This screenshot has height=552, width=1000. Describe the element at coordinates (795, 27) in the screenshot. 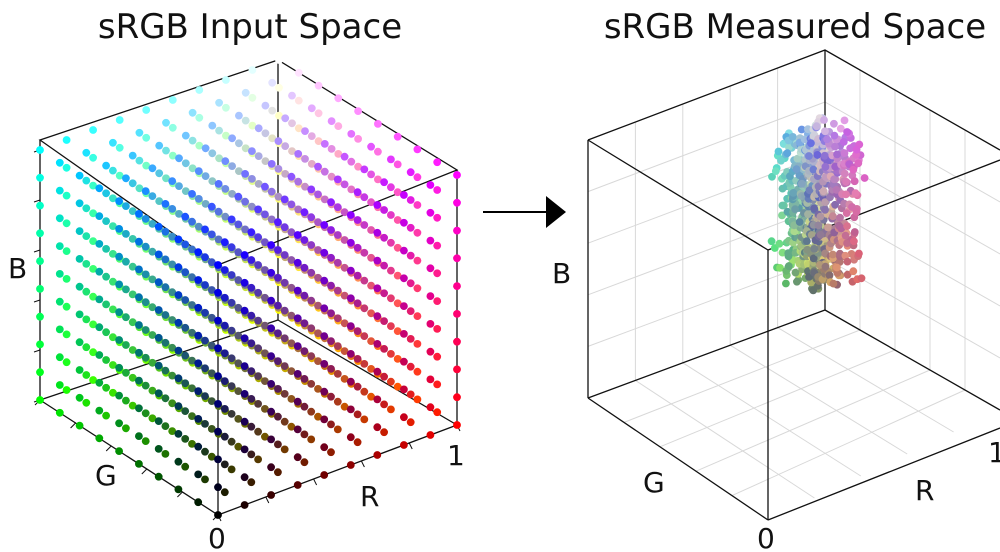

I see `measured-space-title: sRGB Measured Space` at that location.